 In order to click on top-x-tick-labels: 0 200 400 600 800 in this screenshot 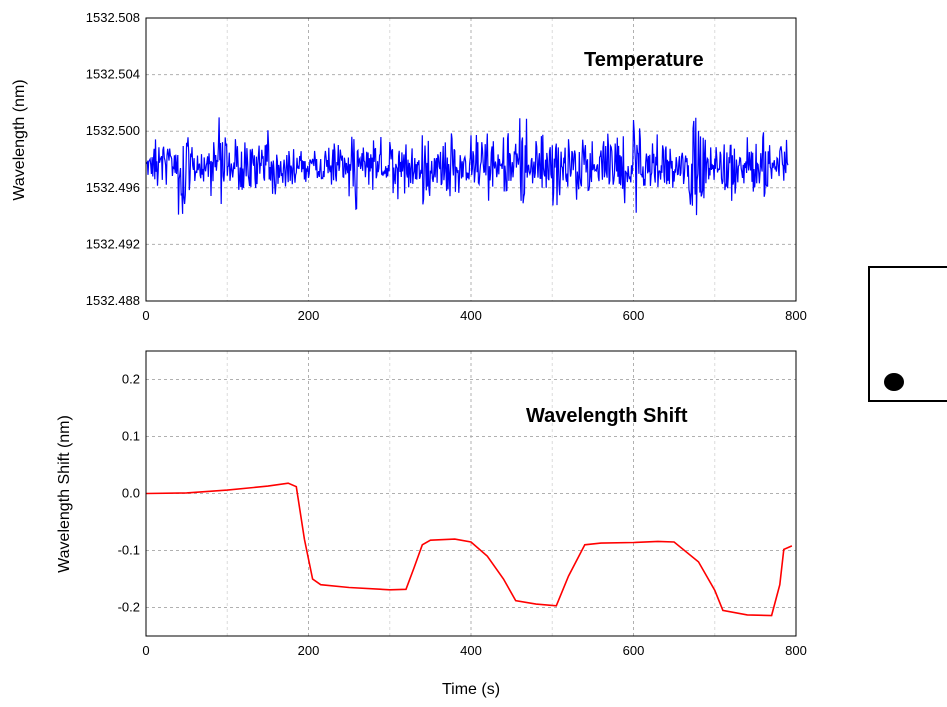, I will do `click(474, 315)`.